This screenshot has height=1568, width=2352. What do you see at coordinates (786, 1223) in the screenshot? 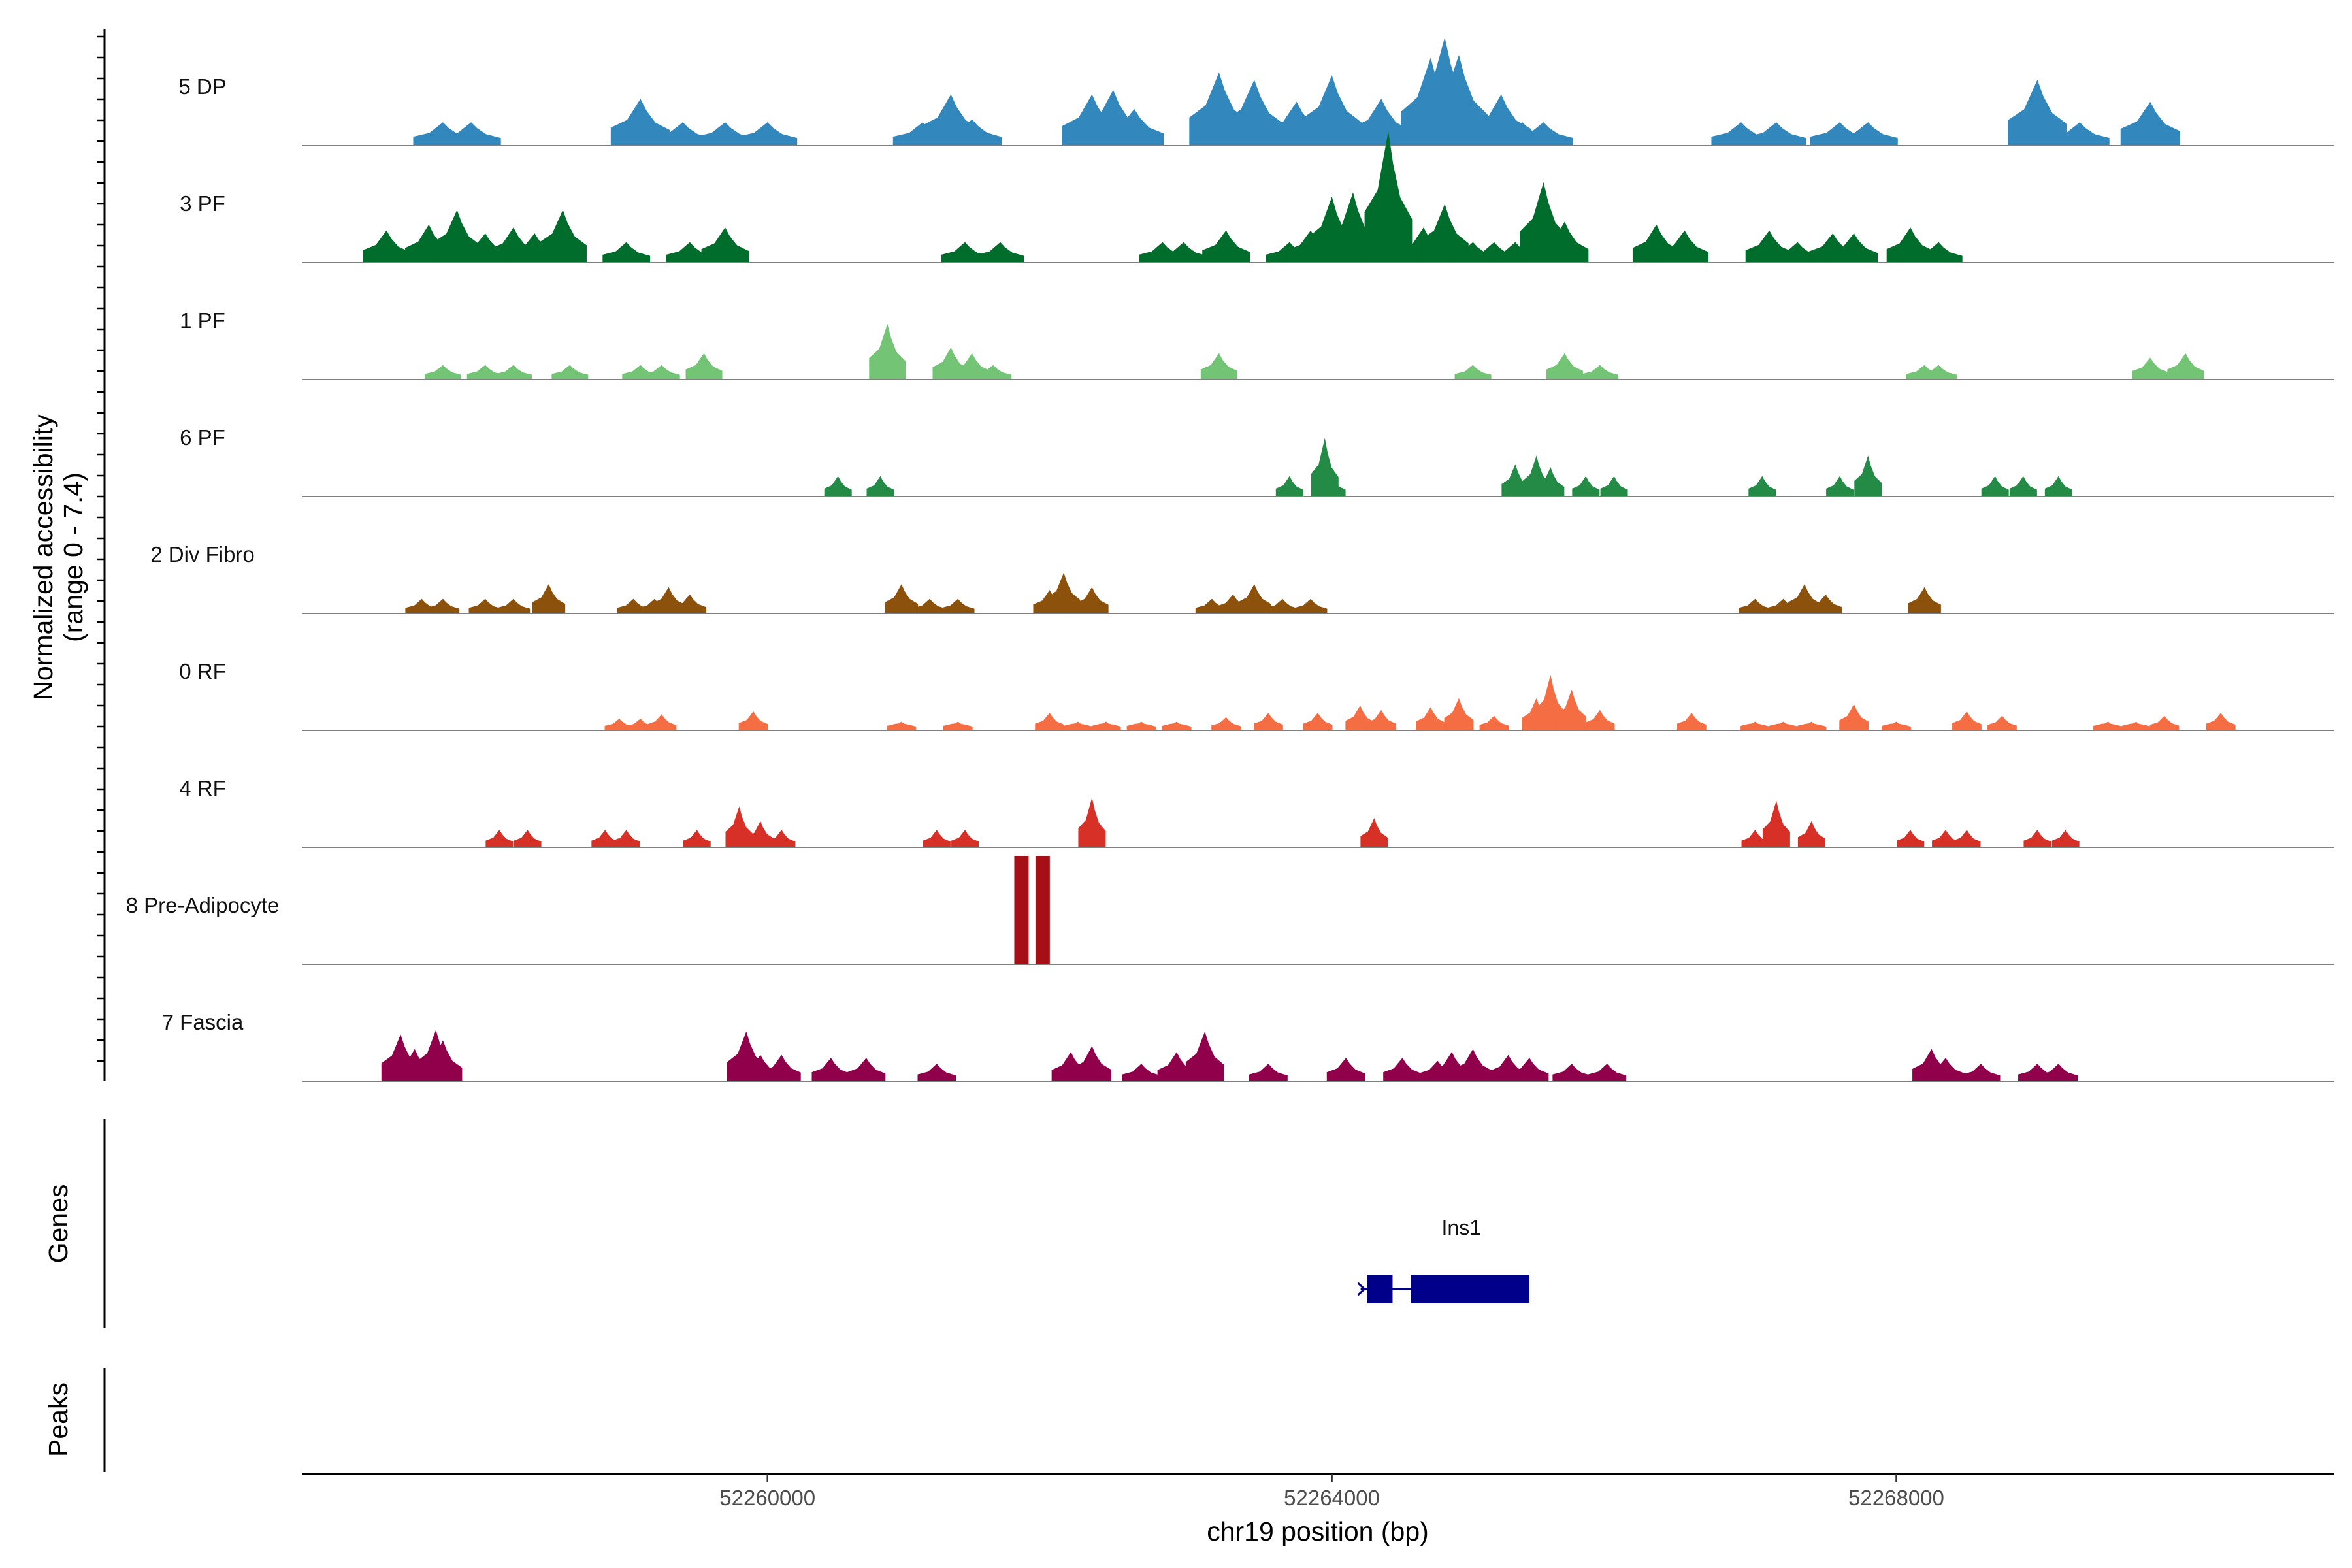
I see `genes-panel: Genes Ins1` at bounding box center [786, 1223].